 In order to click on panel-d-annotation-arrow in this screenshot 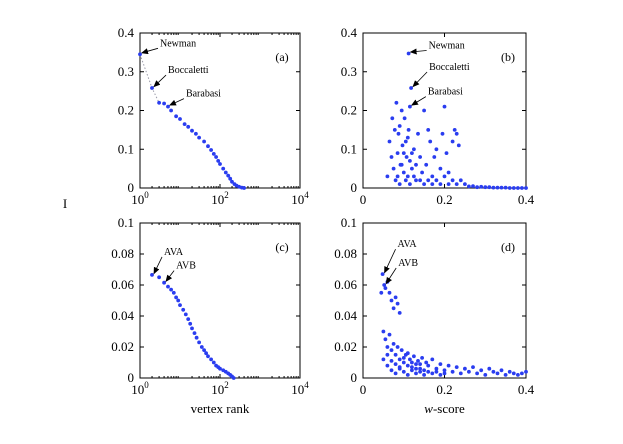, I will do `click(391, 276)`.